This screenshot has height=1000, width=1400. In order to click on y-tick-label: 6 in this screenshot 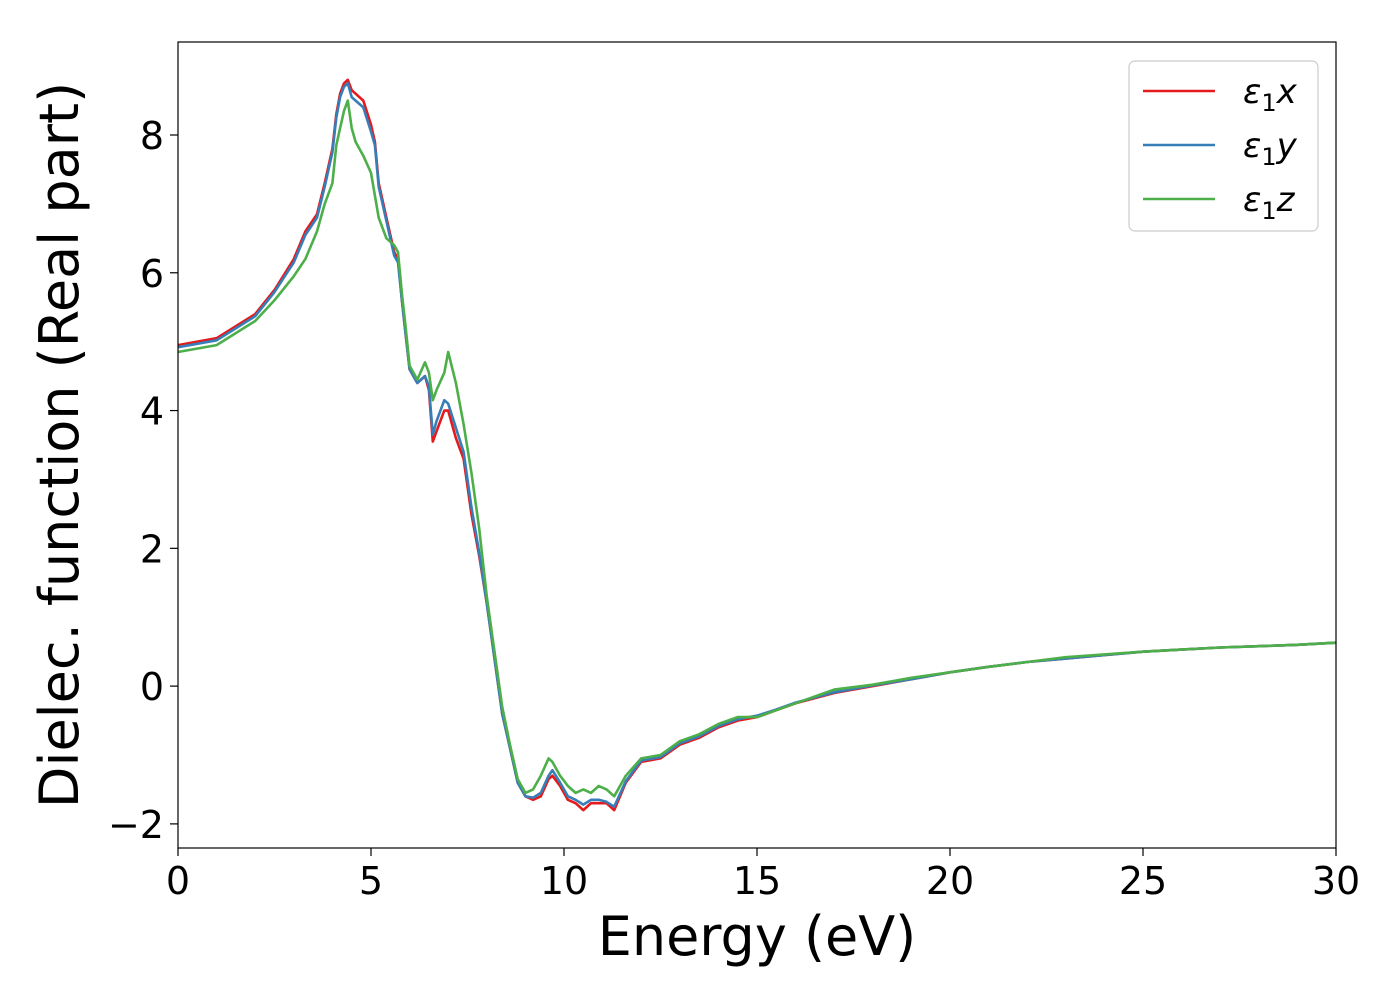, I will do `click(152, 274)`.